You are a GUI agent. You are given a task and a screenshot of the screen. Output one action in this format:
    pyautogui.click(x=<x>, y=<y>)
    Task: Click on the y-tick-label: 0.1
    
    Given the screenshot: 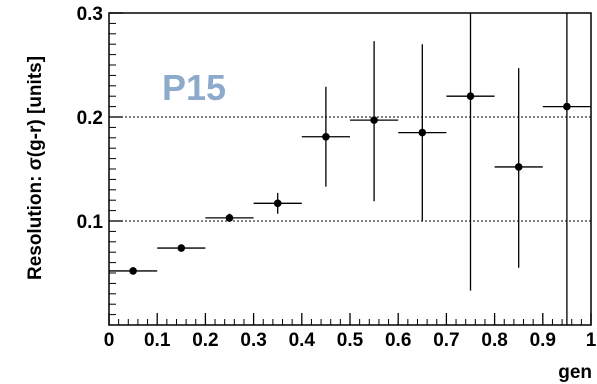 What is the action you would take?
    pyautogui.click(x=90, y=222)
    